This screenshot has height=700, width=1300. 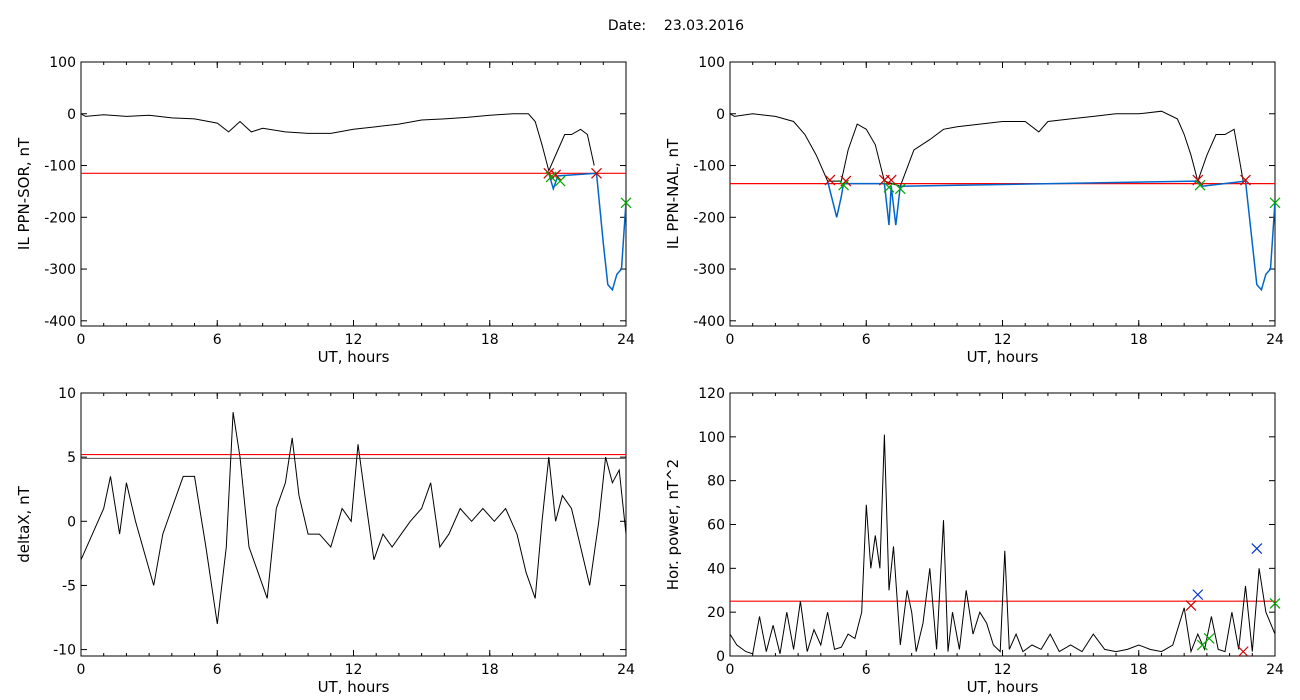 What do you see at coordinates (67, 394) in the screenshot?
I see `y-tick-label: 10` at bounding box center [67, 394].